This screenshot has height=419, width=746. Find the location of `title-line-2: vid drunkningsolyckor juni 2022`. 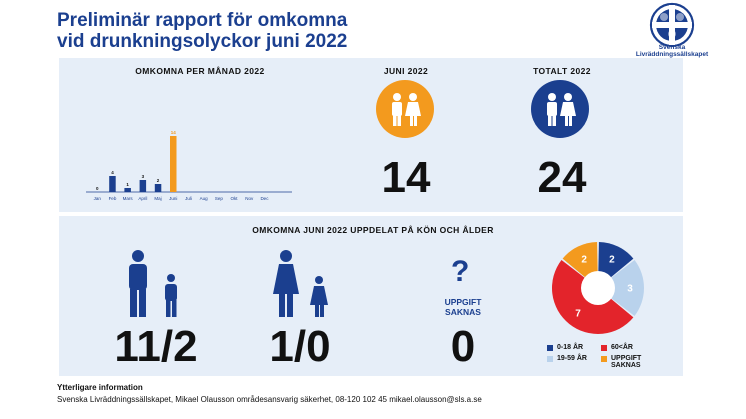

title-line-2: vid drunkningsolyckor juni 2022 is located at coordinates (202, 41).